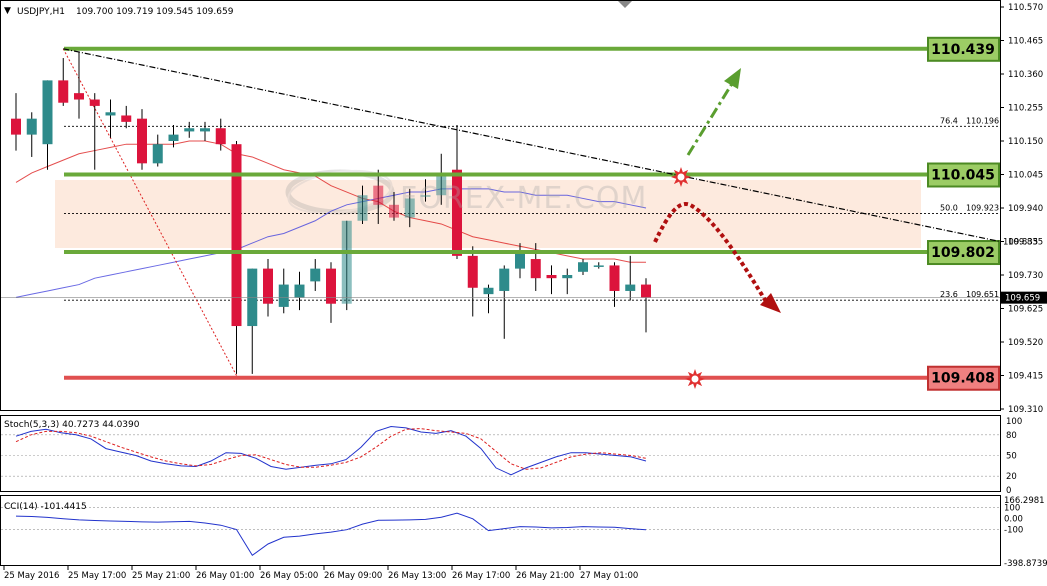 Image resolution: width=1047 pixels, height=586 pixels. I want to click on stoch-y-label: 50, so click(1011, 457).